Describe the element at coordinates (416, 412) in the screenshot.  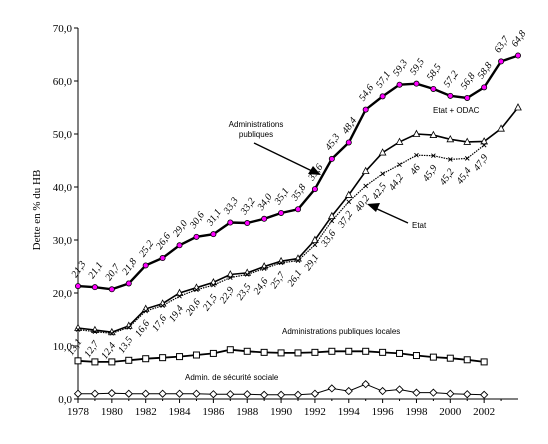
I see `x-tick-label: 1998` at that location.